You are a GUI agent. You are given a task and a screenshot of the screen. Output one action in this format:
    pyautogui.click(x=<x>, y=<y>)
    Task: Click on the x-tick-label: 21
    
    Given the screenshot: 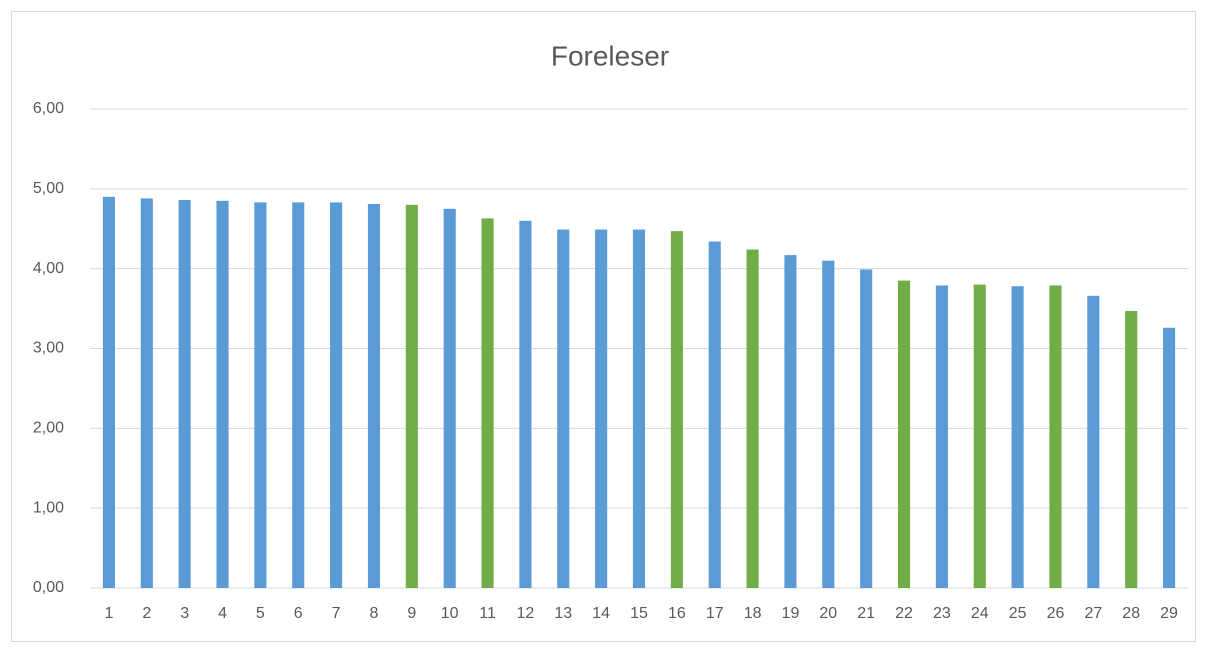 What is the action you would take?
    pyautogui.click(x=866, y=613)
    